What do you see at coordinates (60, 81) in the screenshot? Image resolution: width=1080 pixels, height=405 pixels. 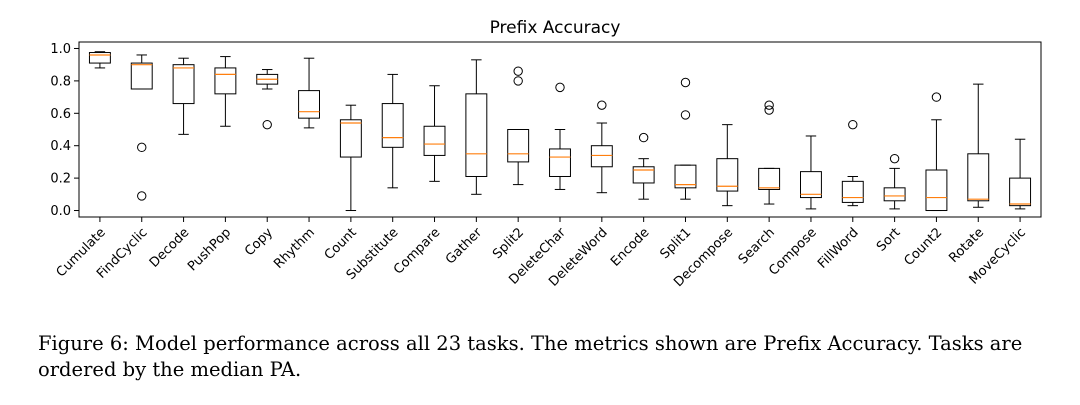 I see `y-tick-label: 0.8` at bounding box center [60, 81].